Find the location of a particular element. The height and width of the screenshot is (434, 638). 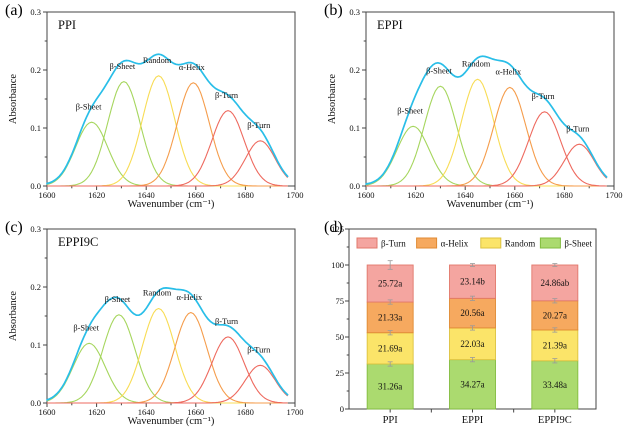

peak-label: α-Helix is located at coordinates (189, 297).